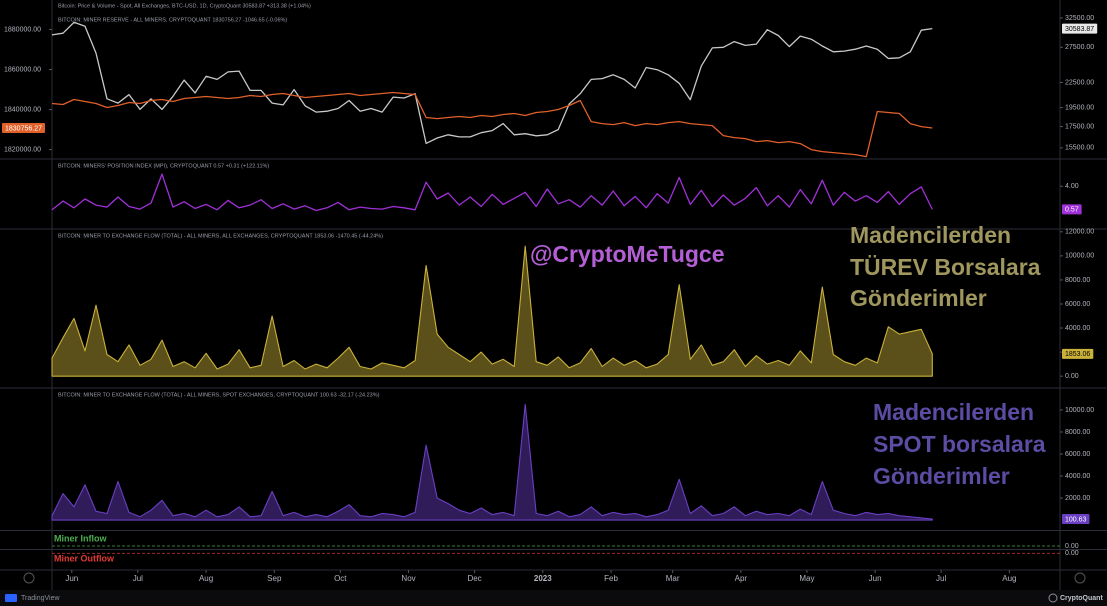  Describe the element at coordinates (22, 29) in the screenshot. I see `y2-tick-label: 1880000.00` at that location.